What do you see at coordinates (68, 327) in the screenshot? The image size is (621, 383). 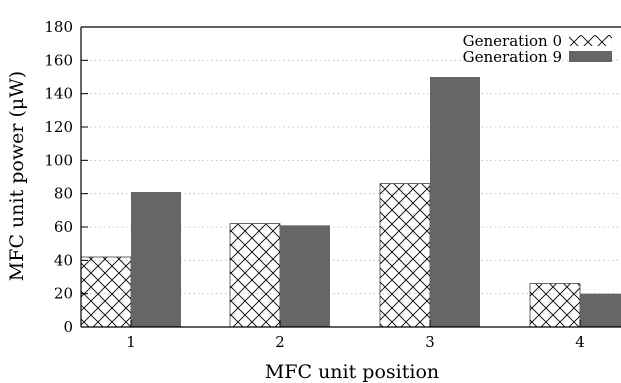 I see `y-tick-label: 0` at bounding box center [68, 327].